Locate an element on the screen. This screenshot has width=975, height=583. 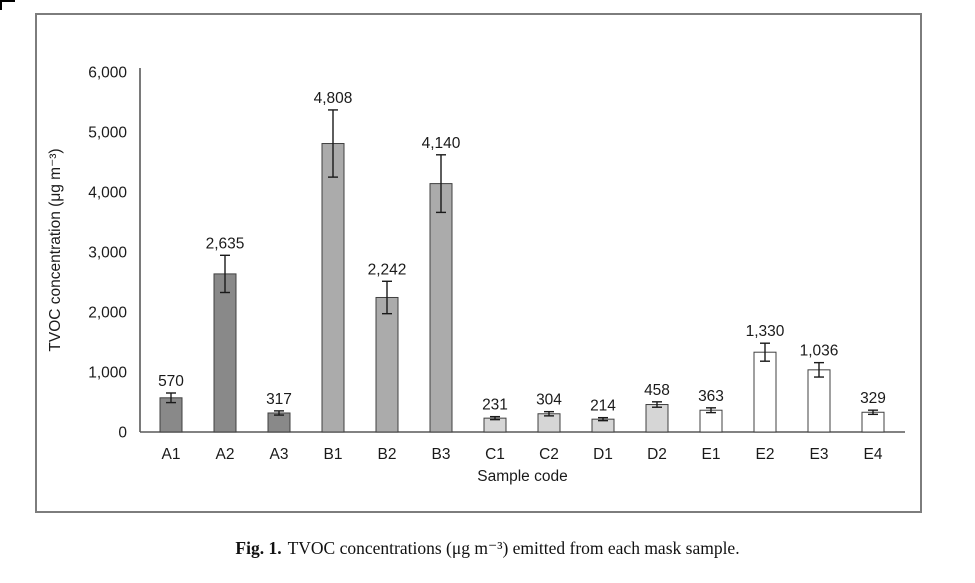
y-tick-label-6,000: 6,000 is located at coordinates (107, 73).